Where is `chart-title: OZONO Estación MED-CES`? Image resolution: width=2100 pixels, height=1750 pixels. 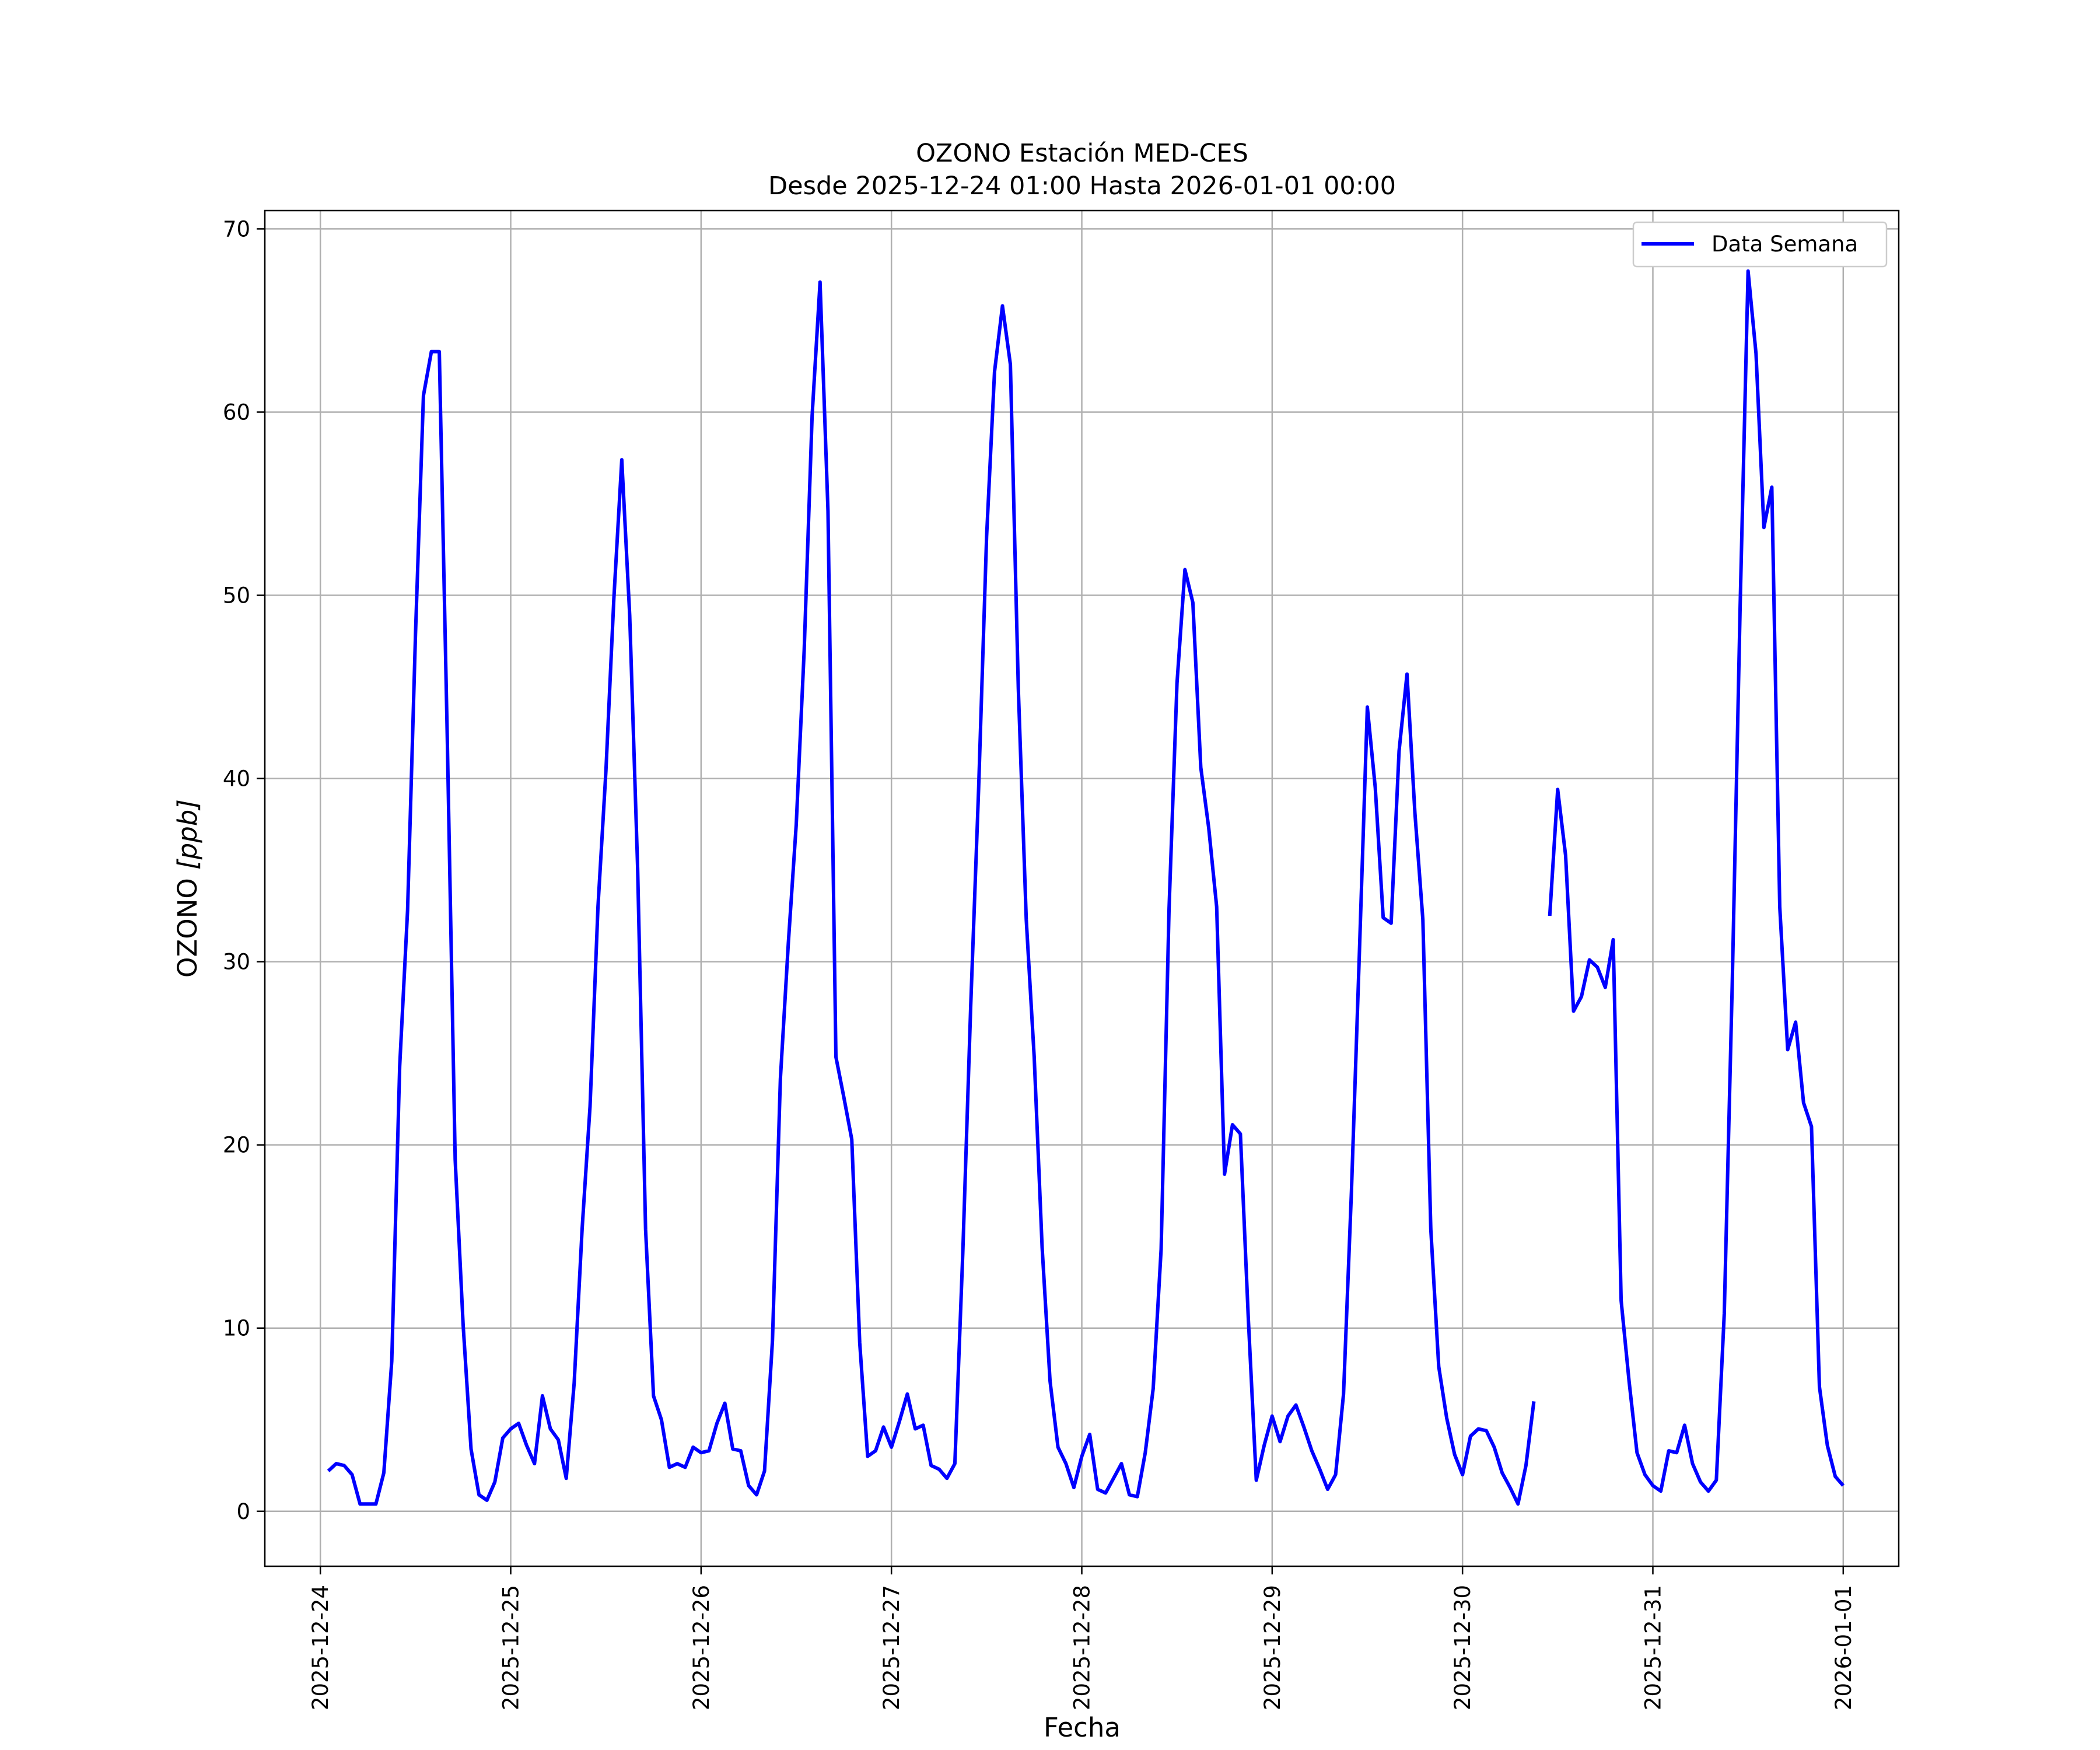 chart-title: OZONO Estación MED-CES is located at coordinates (1082, 153).